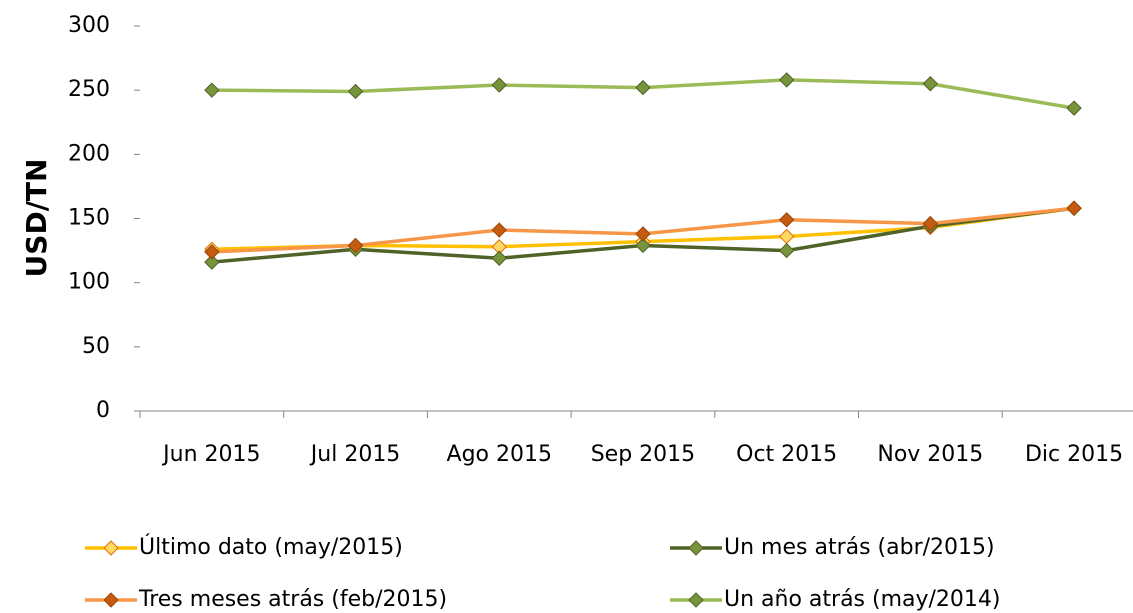 Image resolution: width=1133 pixels, height=613 pixels. Describe the element at coordinates (355, 454) in the screenshot. I see `x-tick-label: Jul 2015` at that location.